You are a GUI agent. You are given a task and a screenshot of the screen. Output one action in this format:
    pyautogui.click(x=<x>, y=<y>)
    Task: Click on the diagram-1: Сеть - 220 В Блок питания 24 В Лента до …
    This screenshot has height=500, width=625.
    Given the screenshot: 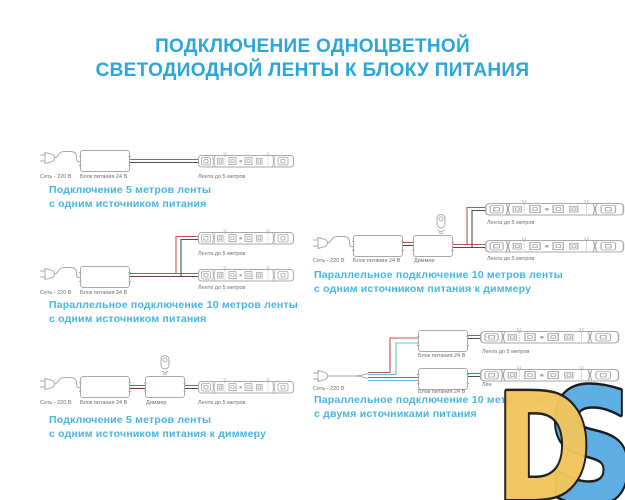 What is the action you would take?
    pyautogui.click(x=166, y=165)
    